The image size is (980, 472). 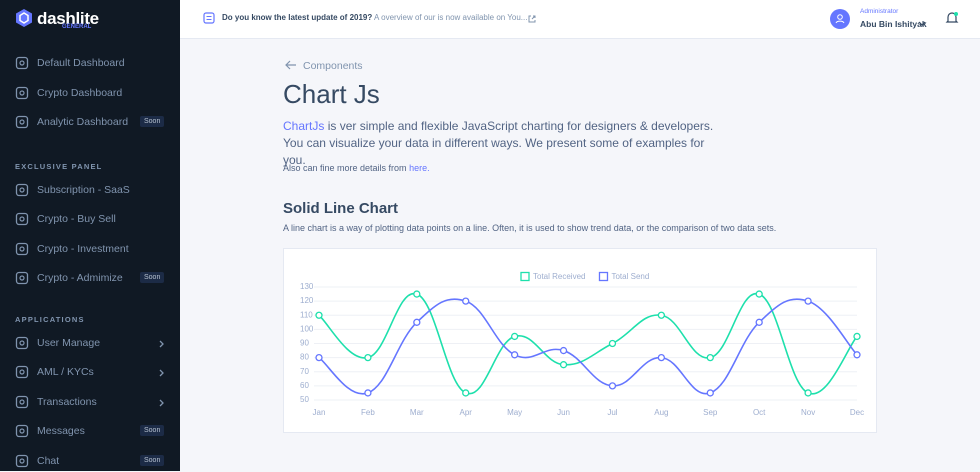 What do you see at coordinates (840, 19) in the screenshot?
I see `user-avatar` at bounding box center [840, 19].